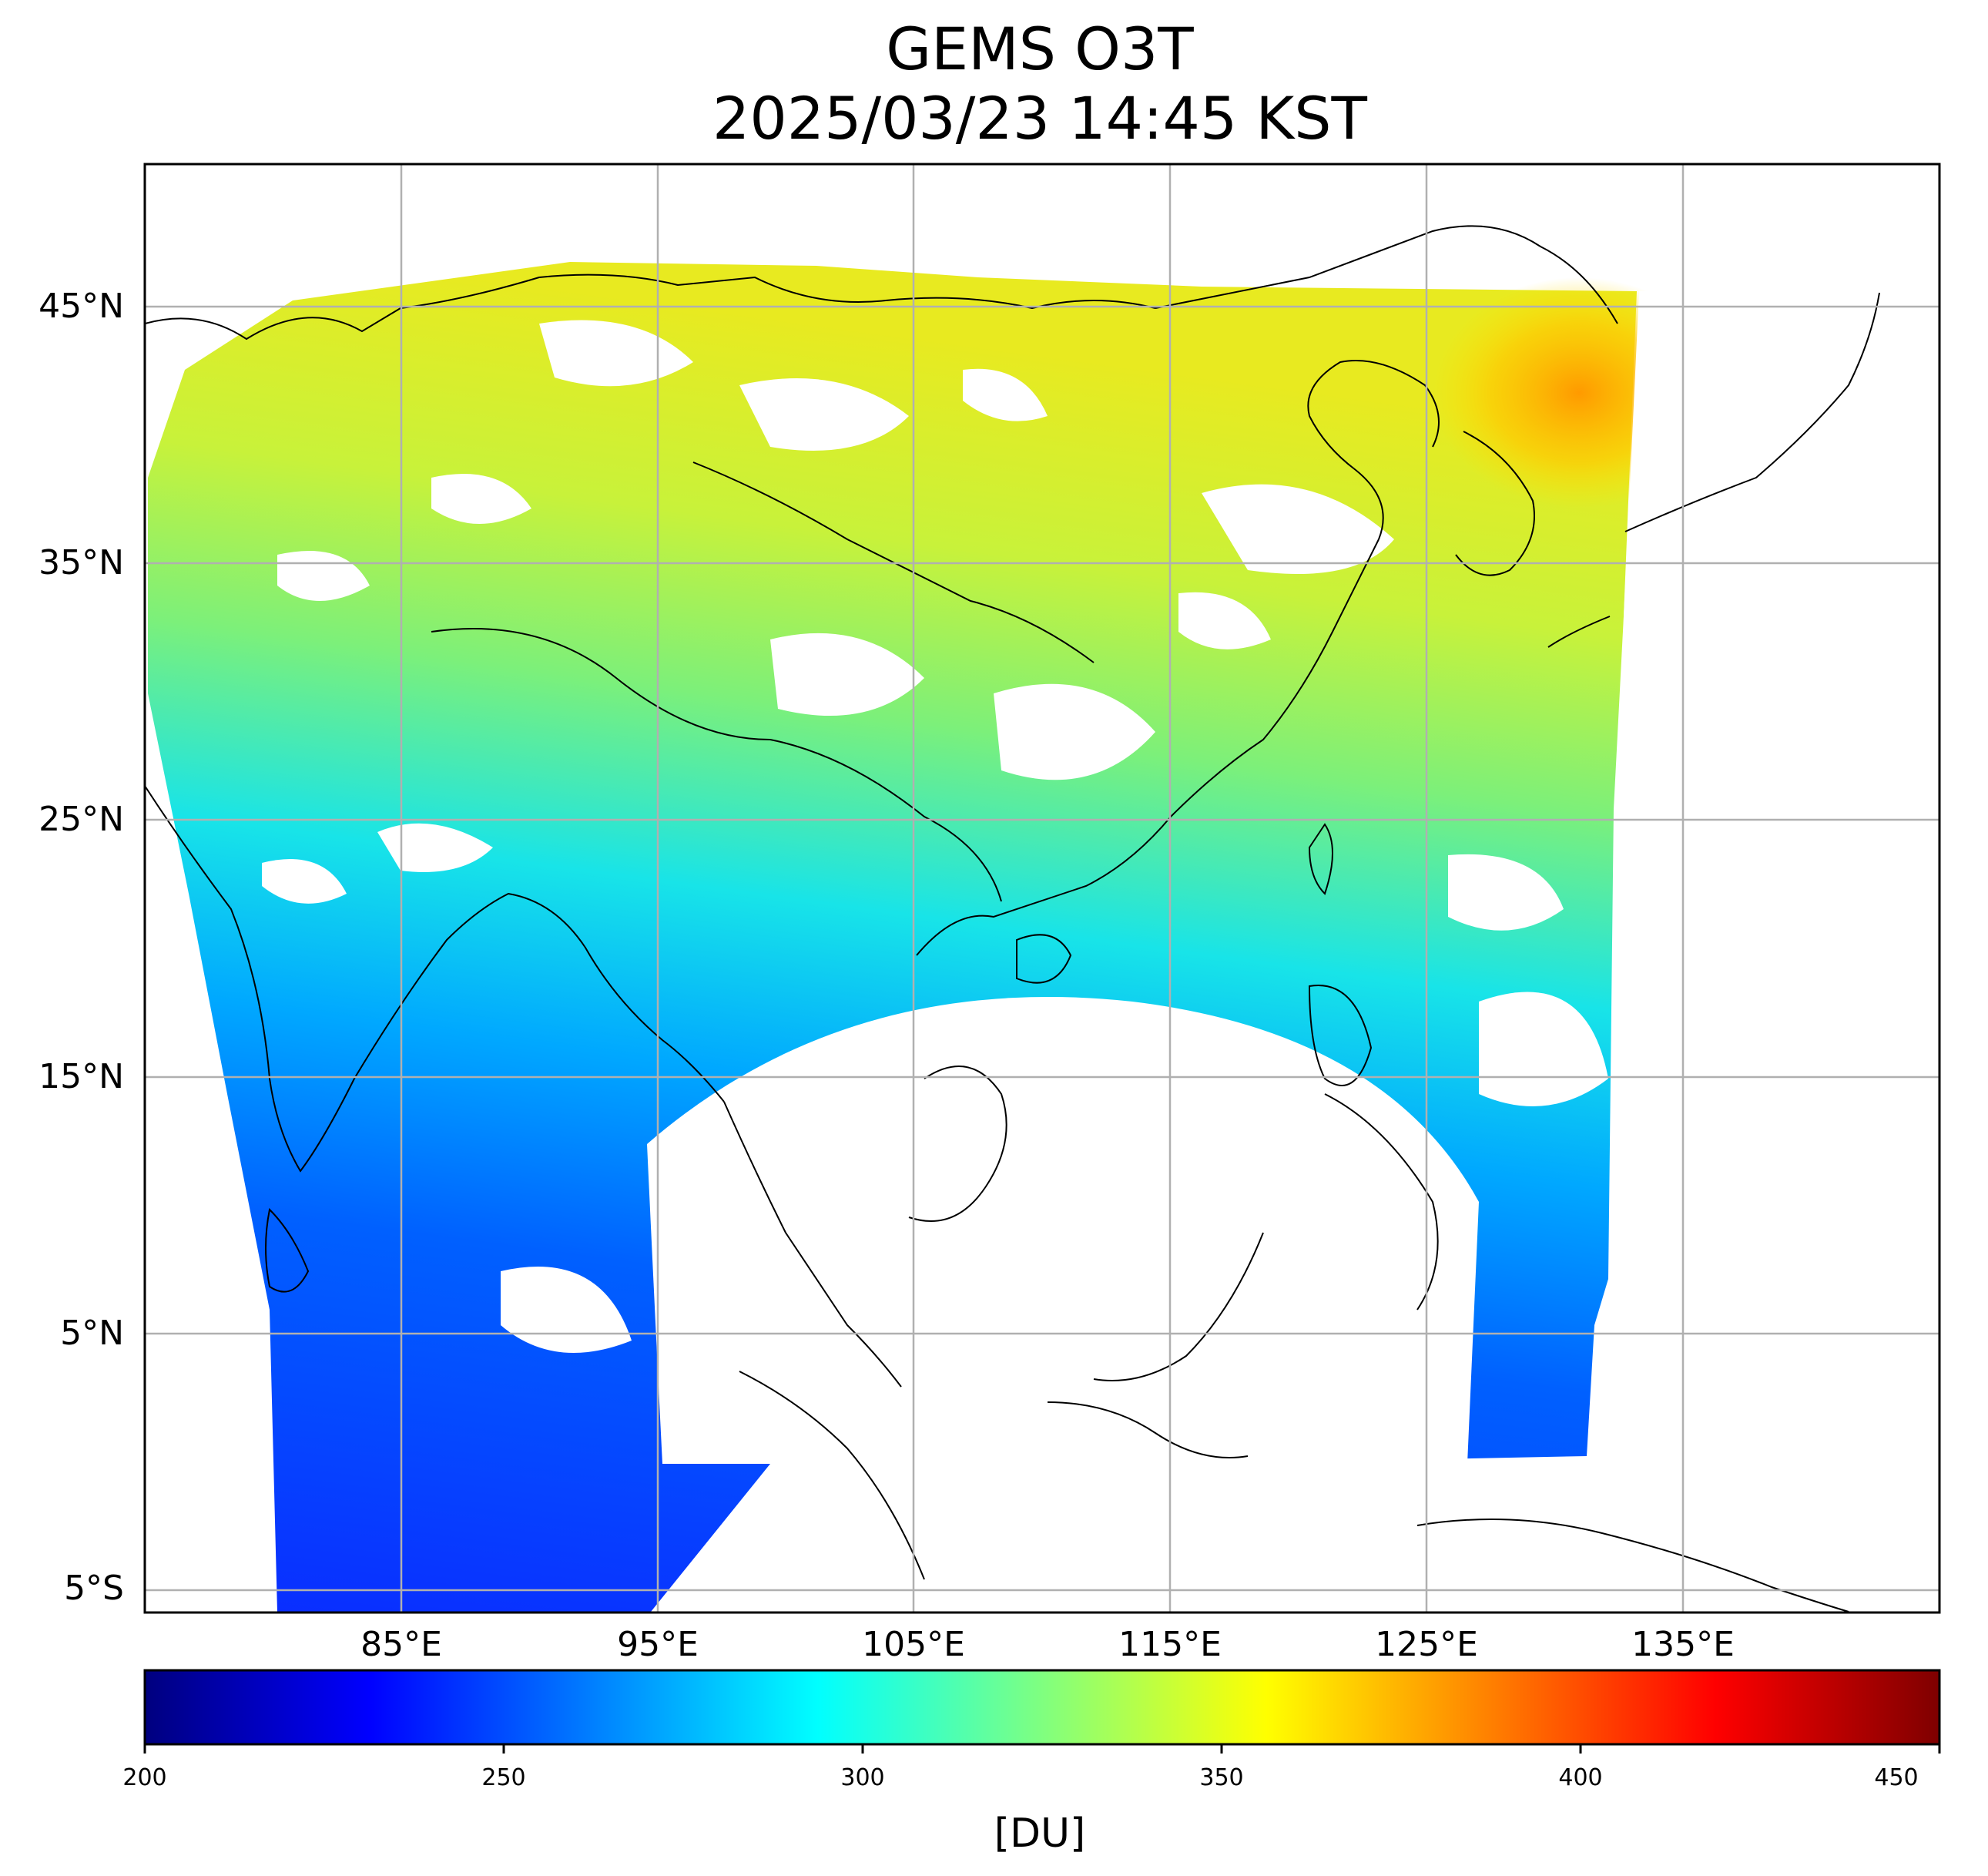  I want to click on colorbar-ticks, so click(1042, 1749).